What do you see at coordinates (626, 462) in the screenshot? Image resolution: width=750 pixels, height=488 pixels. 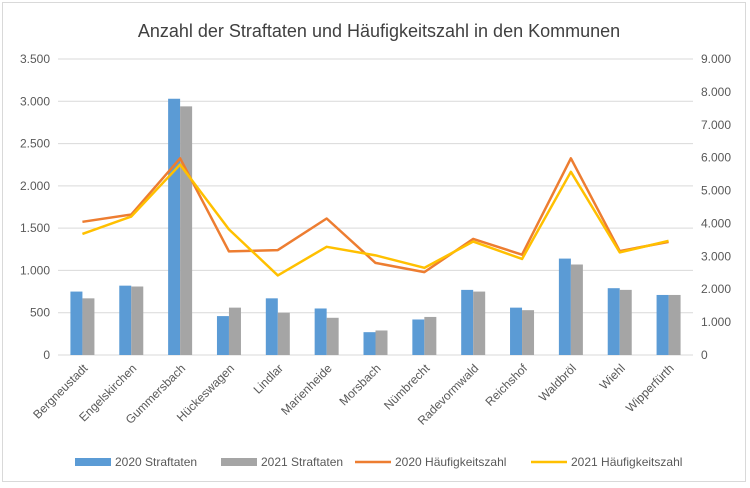 I see `legend-label: 2021 Häufigkeitszahl` at bounding box center [626, 462].